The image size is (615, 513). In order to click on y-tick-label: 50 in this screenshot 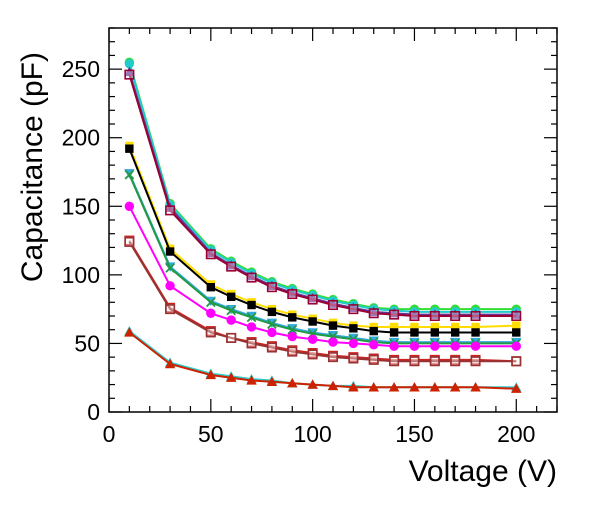, I will do `click(87, 343)`.